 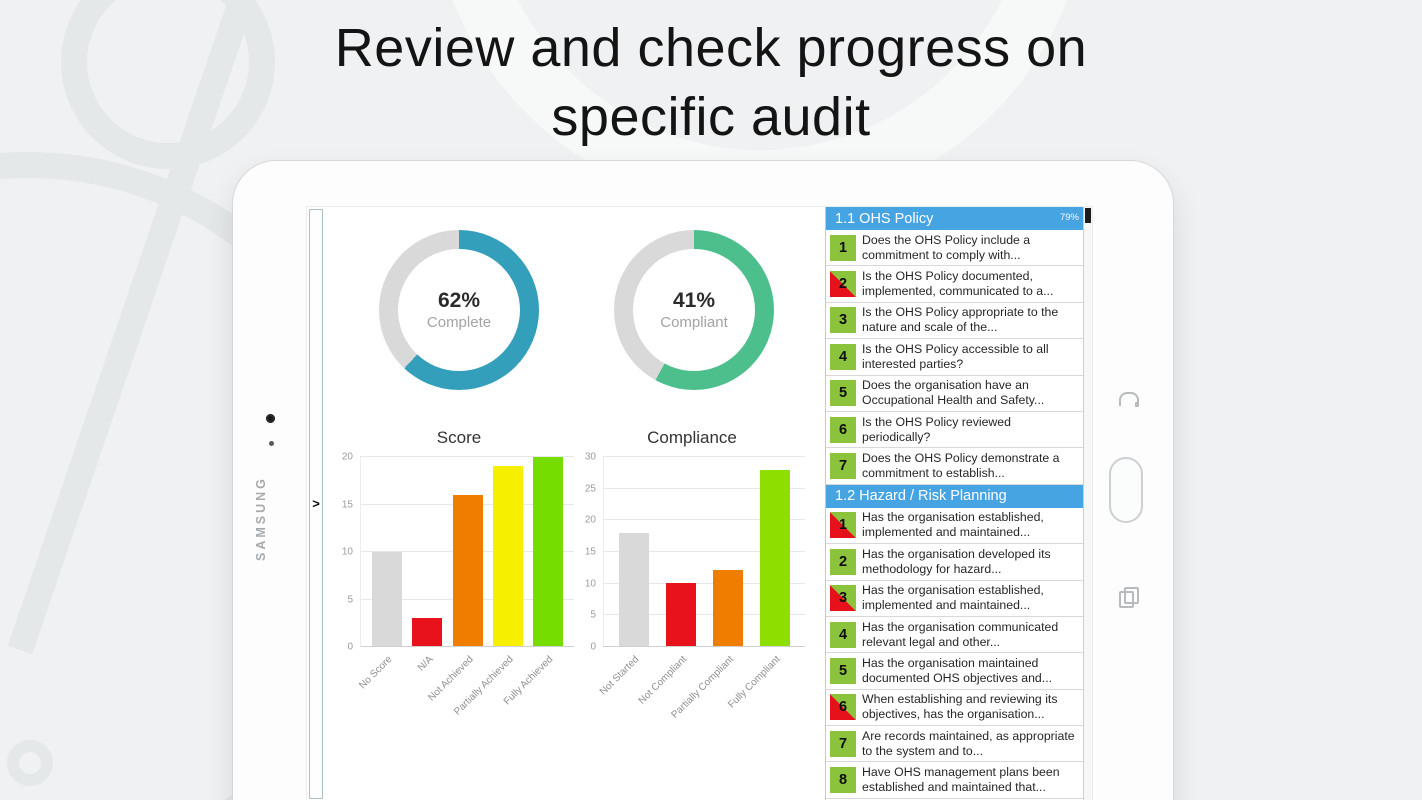 I want to click on score-chart-title: Score, so click(x=459, y=437).